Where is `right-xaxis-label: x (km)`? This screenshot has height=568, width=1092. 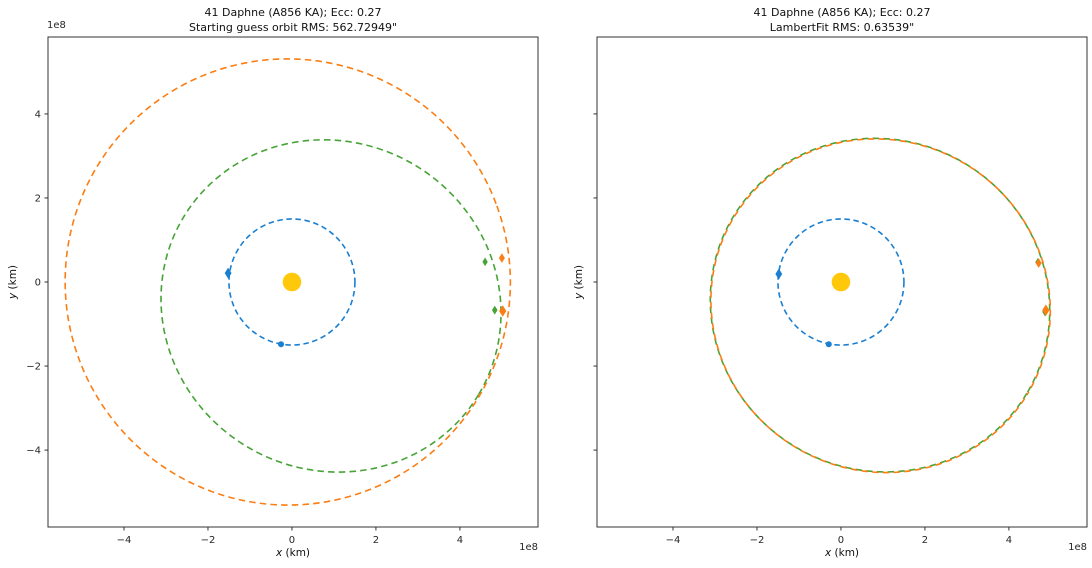 right-xaxis-label: x (km) is located at coordinates (842, 553).